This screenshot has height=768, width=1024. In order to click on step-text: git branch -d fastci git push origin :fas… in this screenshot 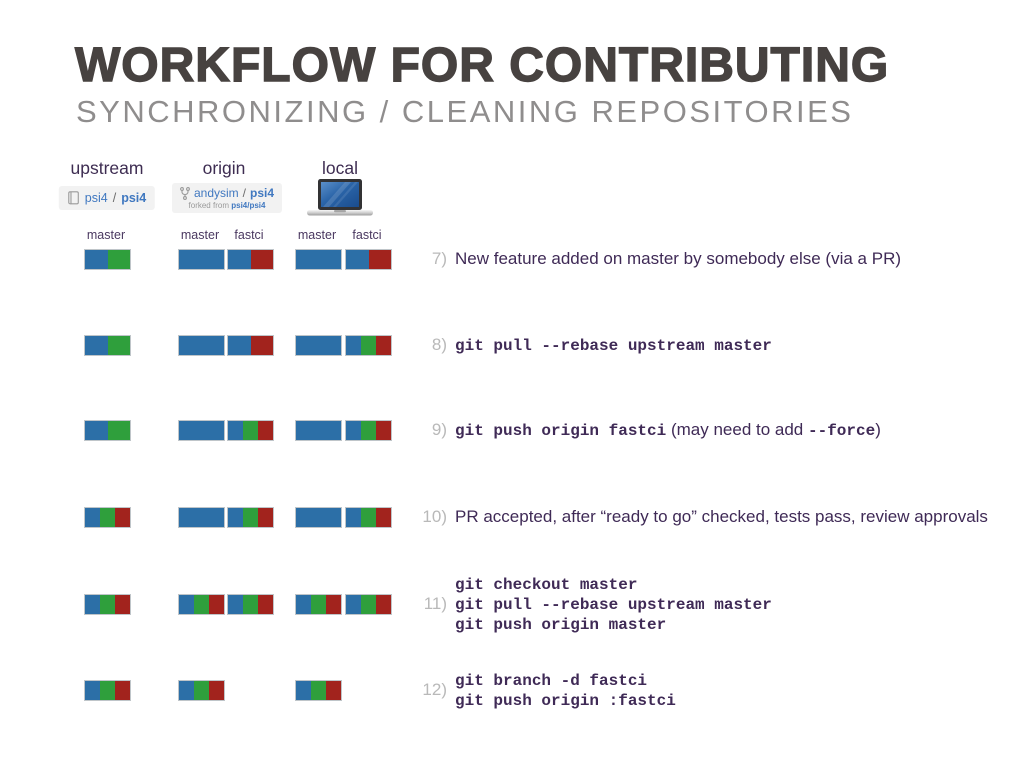, I will do `click(565, 690)`.